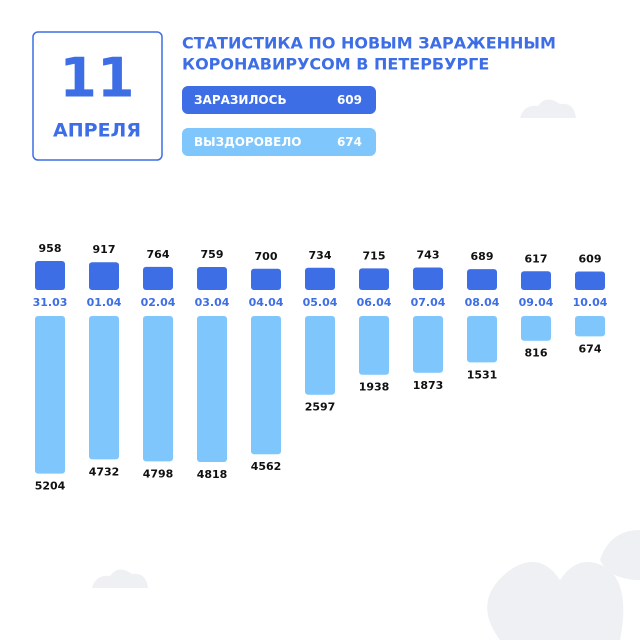 This screenshot has height=640, width=640. What do you see at coordinates (50, 302) in the screenshot?
I see `x-tick-label: 31.03` at bounding box center [50, 302].